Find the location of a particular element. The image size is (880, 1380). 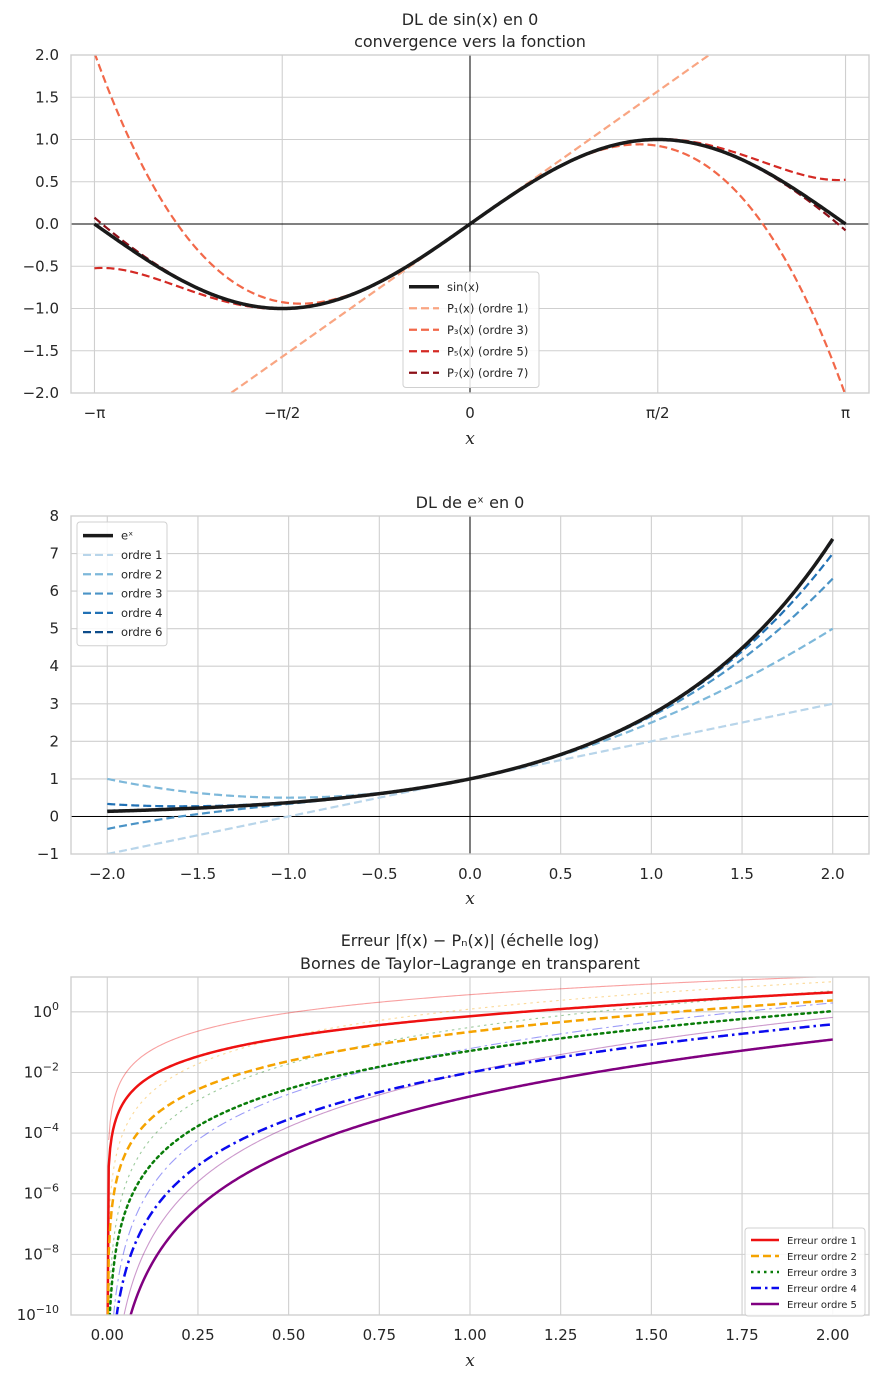

x-tick-label: 1.00 is located at coordinates (469, 1335).